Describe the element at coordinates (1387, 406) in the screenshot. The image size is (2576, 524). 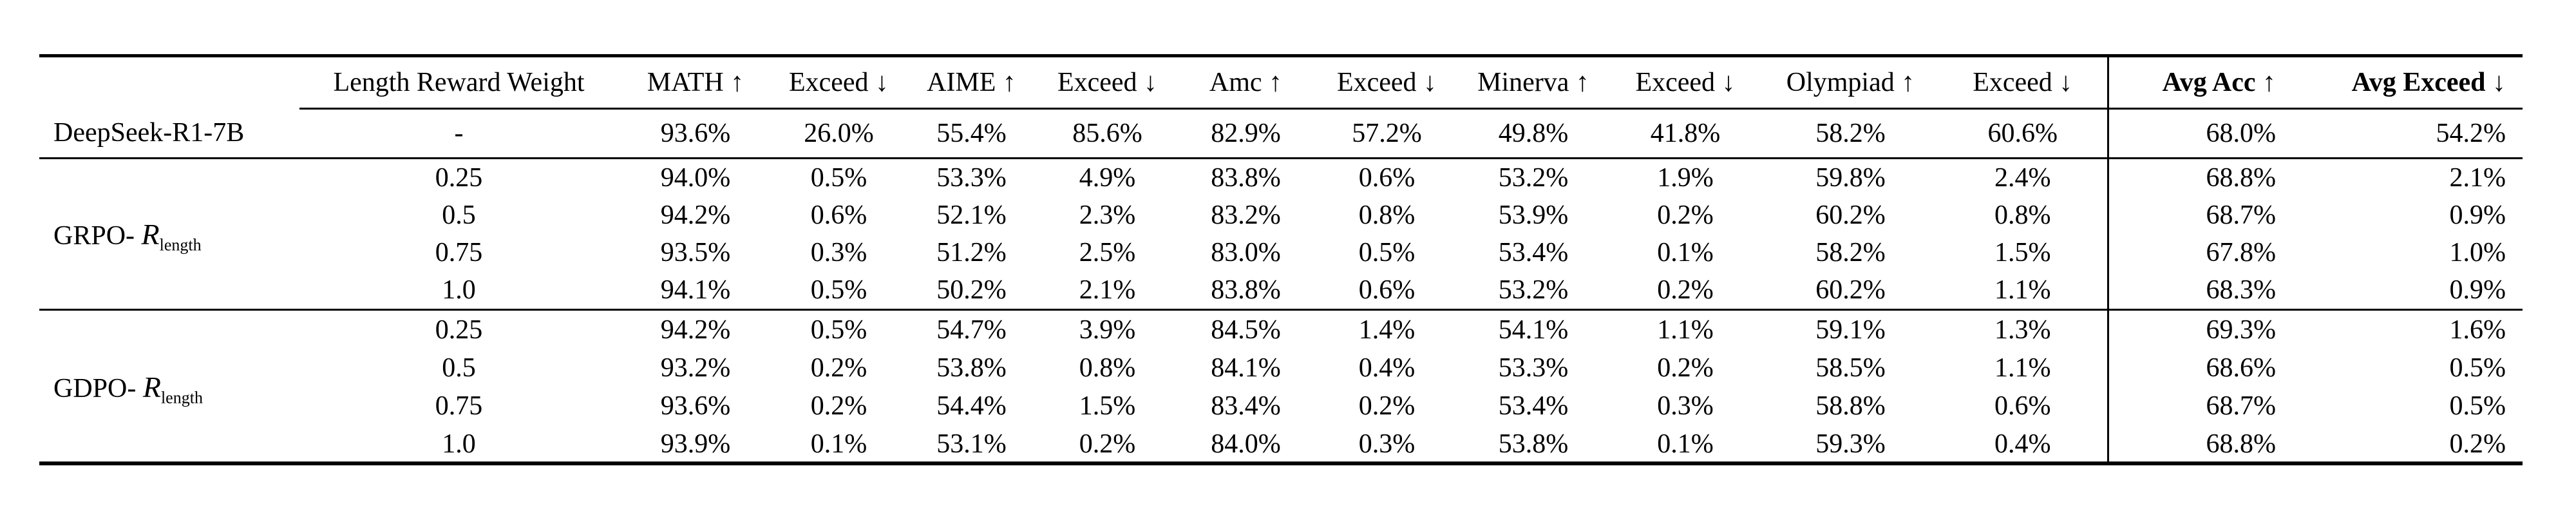
I see `cell-amc-exceed: 0.2%` at that location.